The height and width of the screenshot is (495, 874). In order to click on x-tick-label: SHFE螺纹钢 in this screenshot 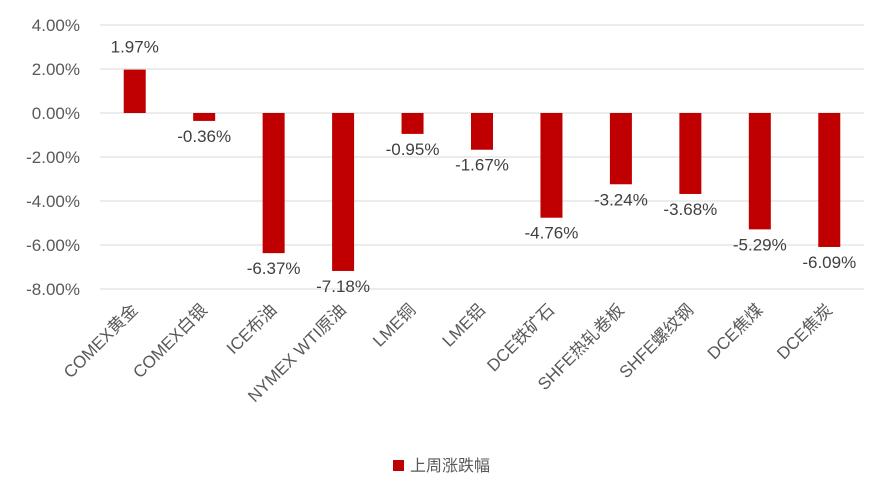, I will do `click(657, 341)`.